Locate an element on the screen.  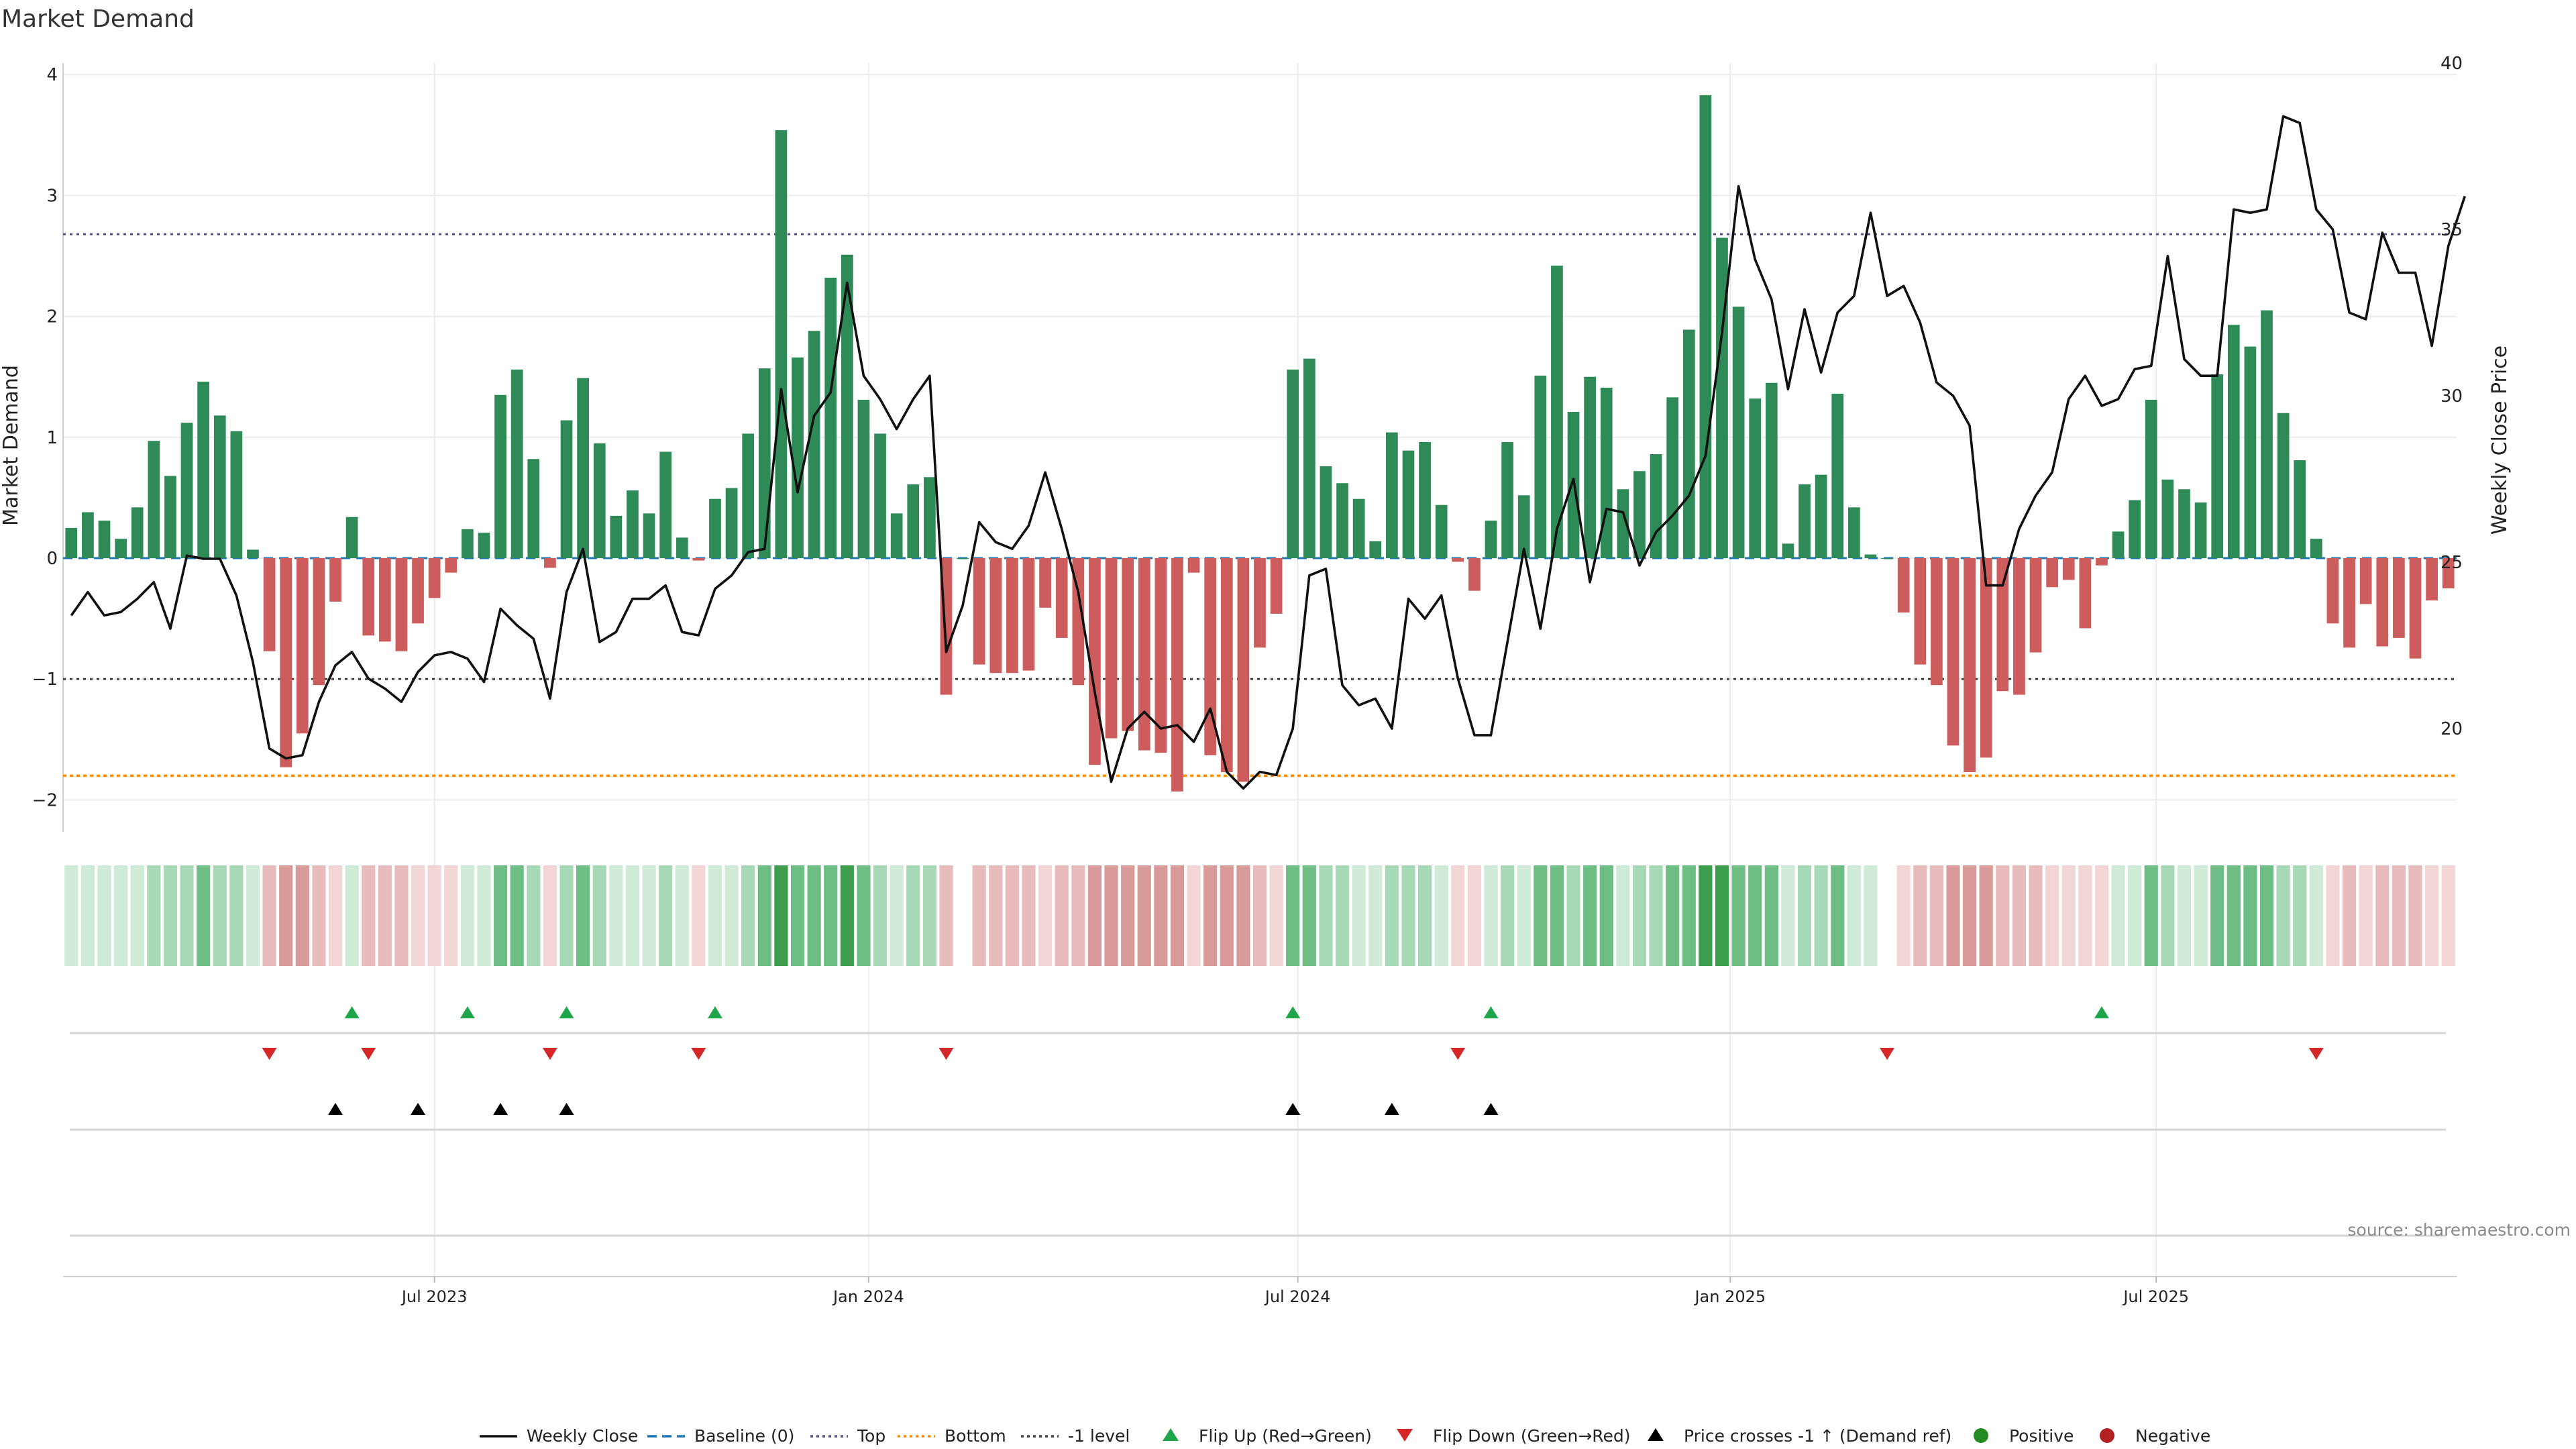
y-tick-label: −1 is located at coordinates (45, 679).